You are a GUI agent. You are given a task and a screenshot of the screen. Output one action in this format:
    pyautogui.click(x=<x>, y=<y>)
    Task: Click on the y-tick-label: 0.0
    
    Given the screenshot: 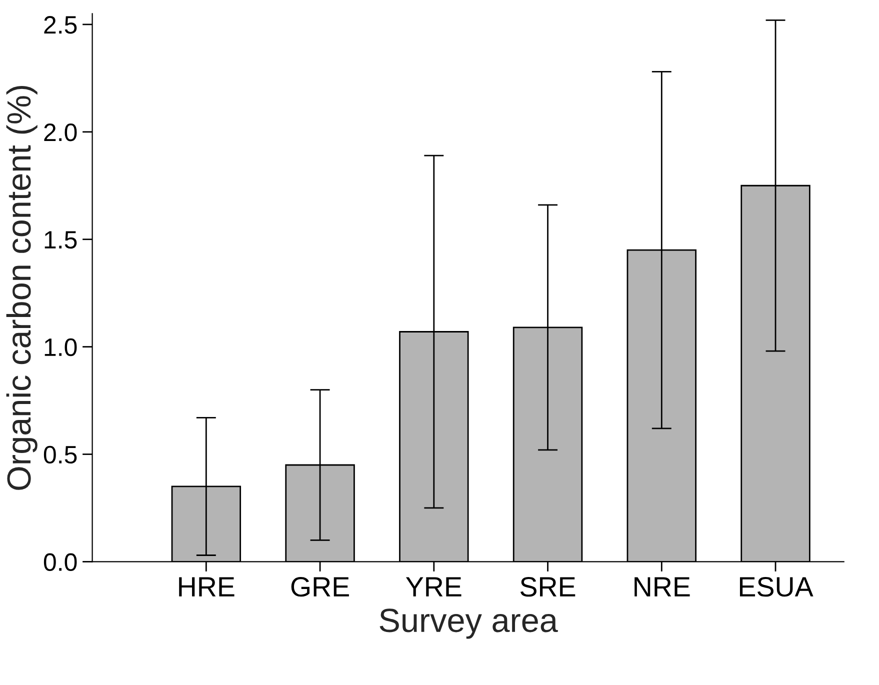 What is the action you would take?
    pyautogui.click(x=60, y=562)
    